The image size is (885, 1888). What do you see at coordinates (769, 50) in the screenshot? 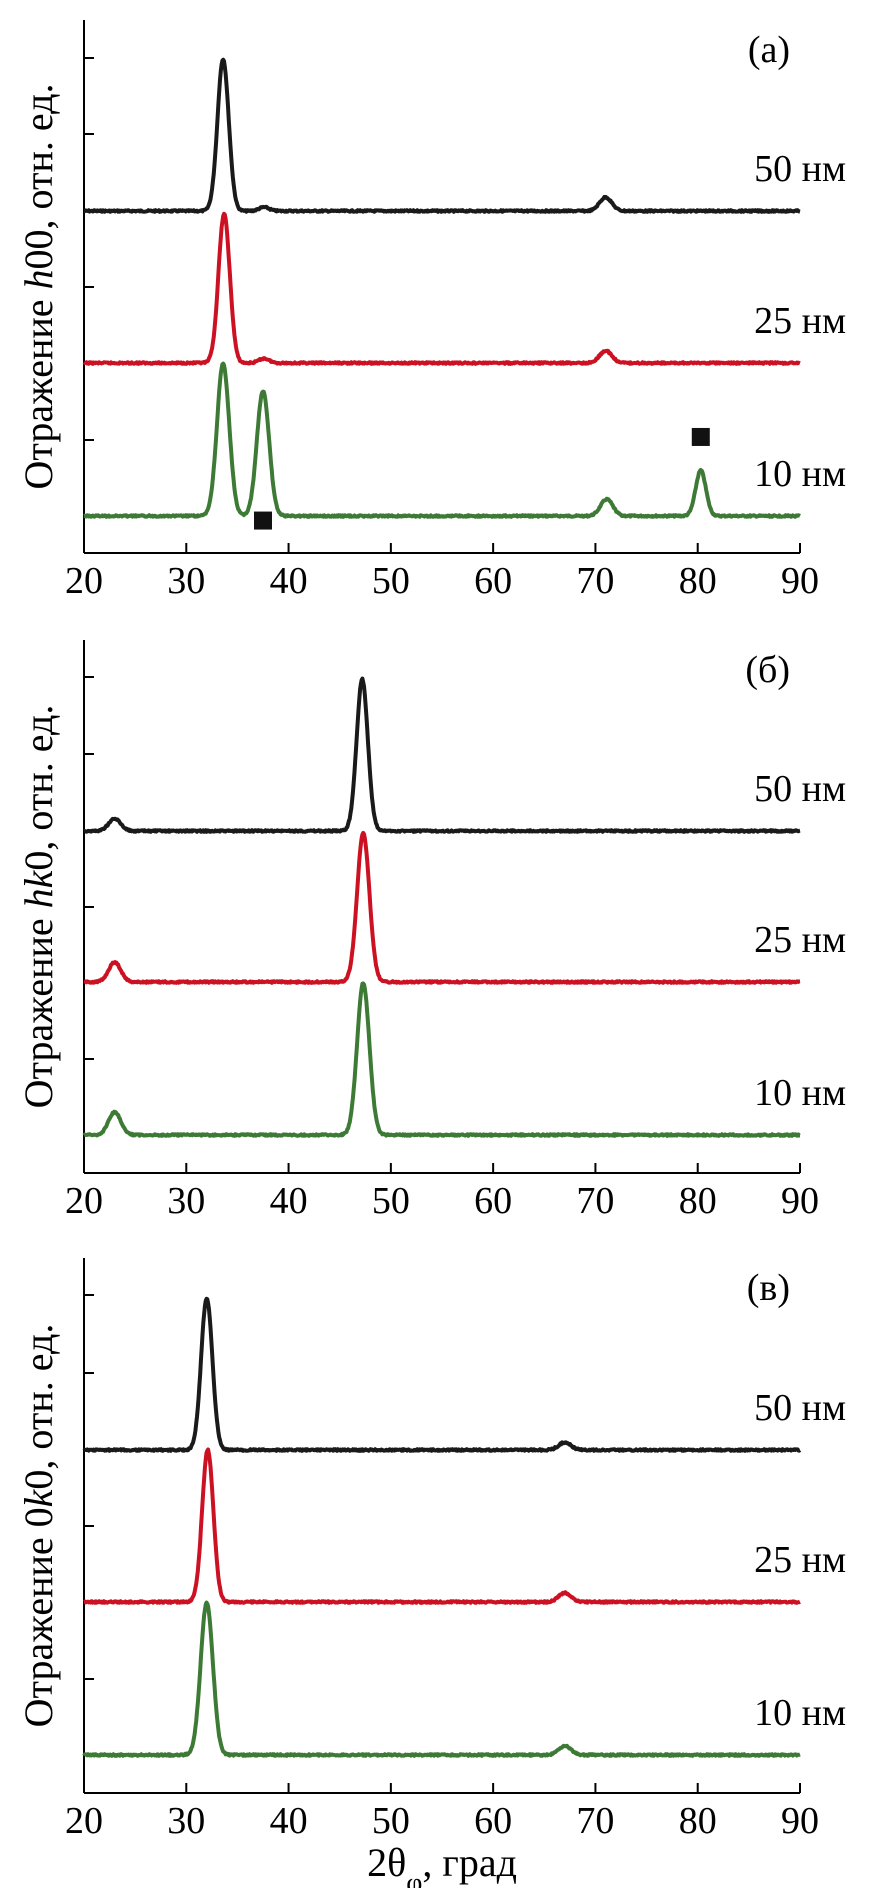
I see `panel-tag: (a)` at bounding box center [769, 50].